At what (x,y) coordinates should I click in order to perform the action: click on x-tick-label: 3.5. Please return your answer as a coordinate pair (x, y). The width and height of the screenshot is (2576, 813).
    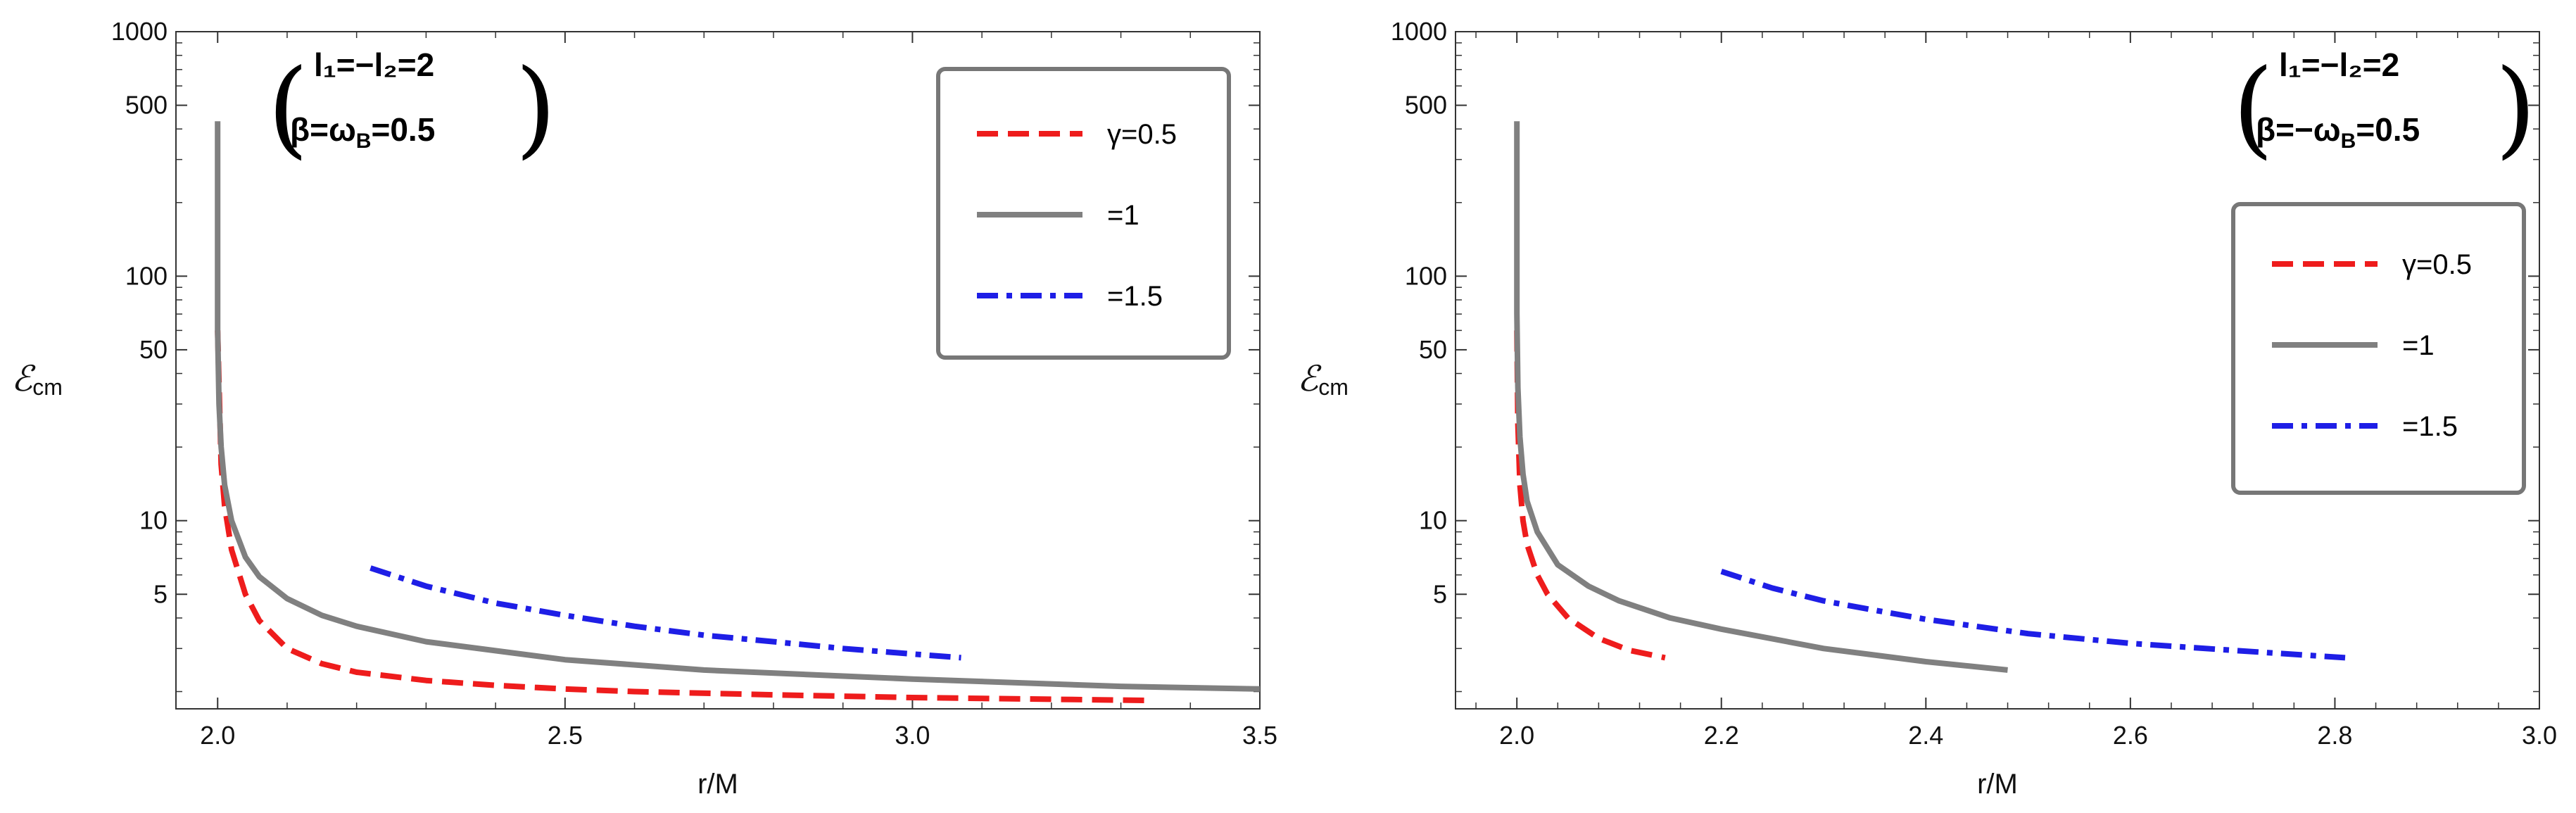
    Looking at the image, I should click on (1259, 736).